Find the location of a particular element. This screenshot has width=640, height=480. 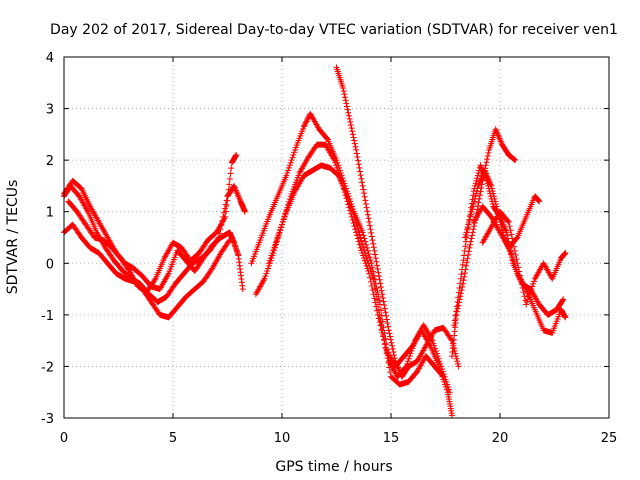

y-tick-label: 3 is located at coordinates (50, 110).